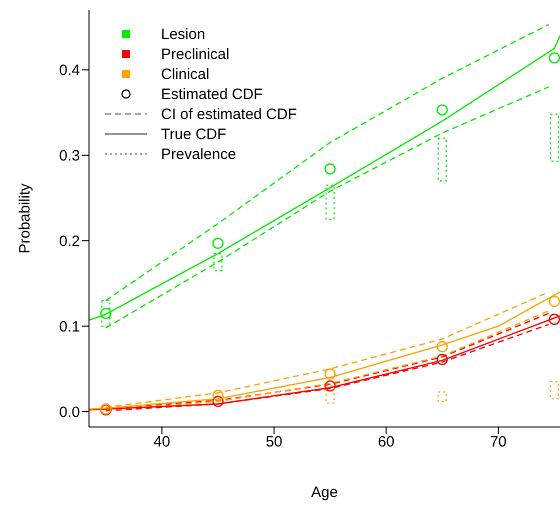 The image size is (560, 507). What do you see at coordinates (193, 134) in the screenshot?
I see `annotation: True CDF` at bounding box center [193, 134].